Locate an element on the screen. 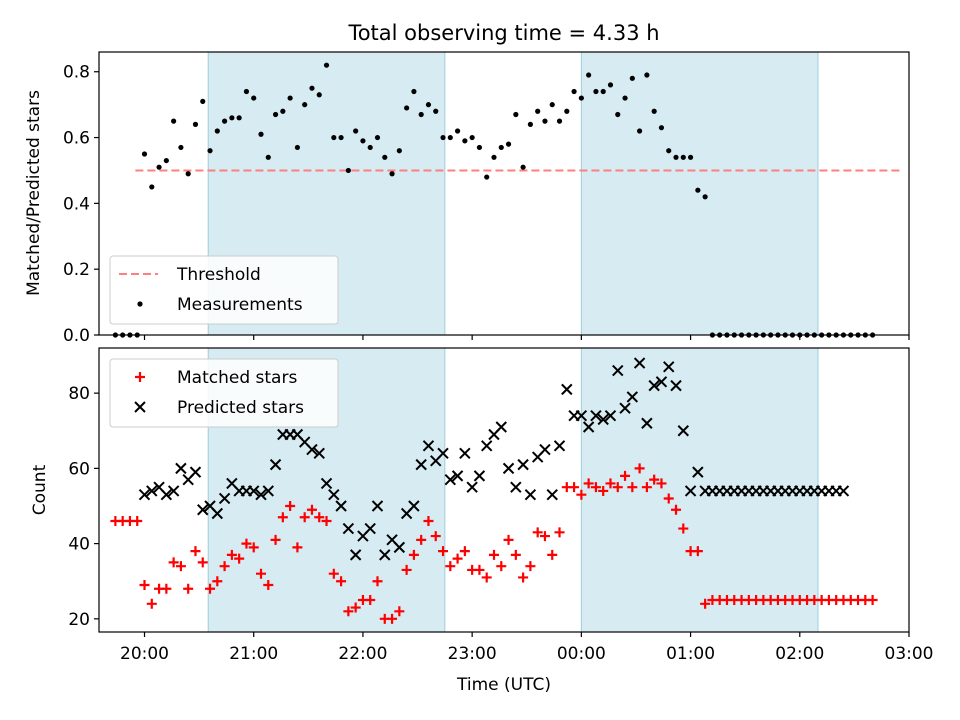 This screenshot has width=960, height=720. bottom-xtick-label-4: 00:00 is located at coordinates (581, 654).